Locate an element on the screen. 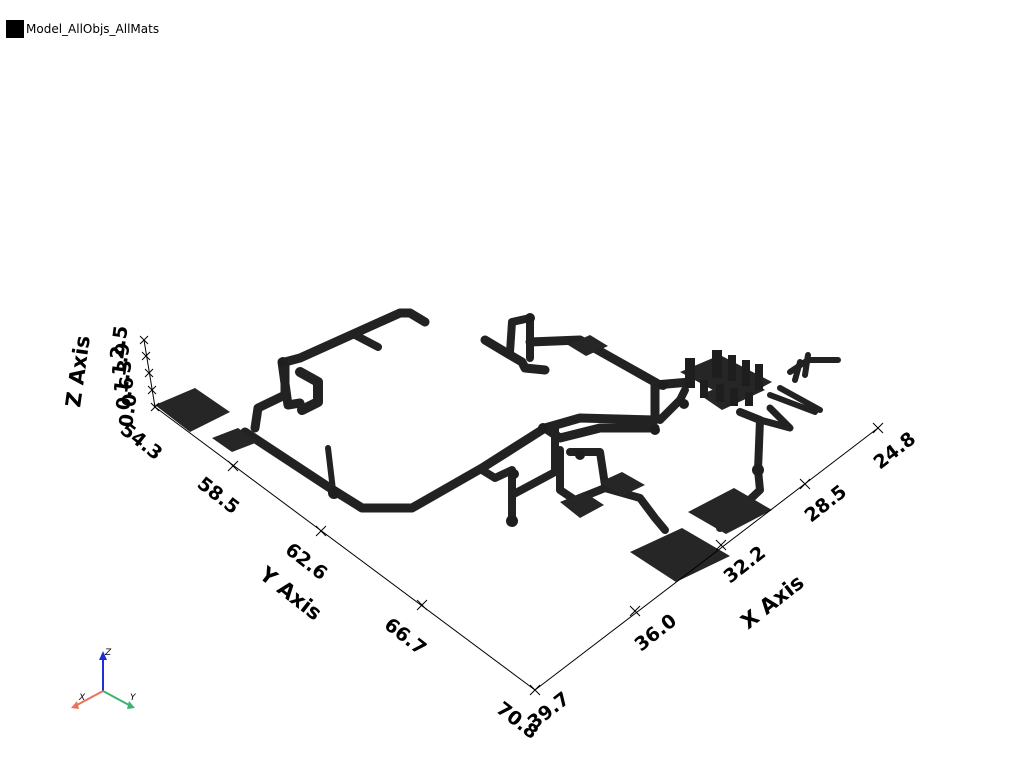 The width and height of the screenshot is (1024, 768). x-tick-label: 39.7 is located at coordinates (549, 711).